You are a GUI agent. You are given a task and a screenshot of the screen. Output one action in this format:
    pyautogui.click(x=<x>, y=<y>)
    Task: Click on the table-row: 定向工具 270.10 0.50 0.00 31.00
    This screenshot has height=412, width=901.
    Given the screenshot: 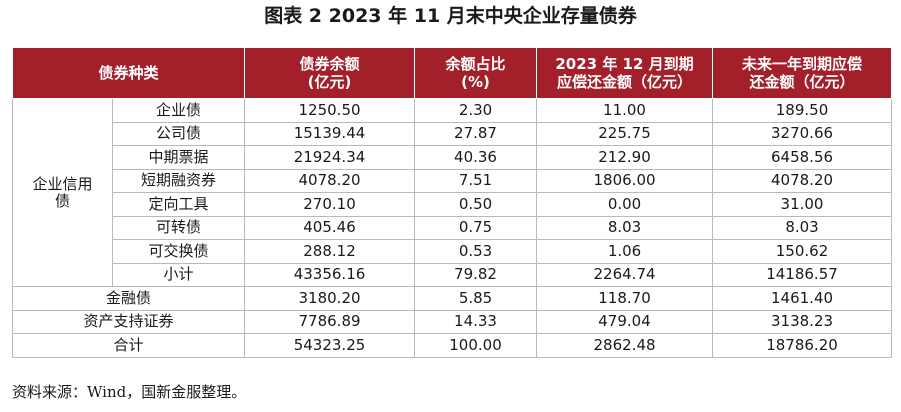 What is the action you would take?
    pyautogui.click(x=453, y=204)
    